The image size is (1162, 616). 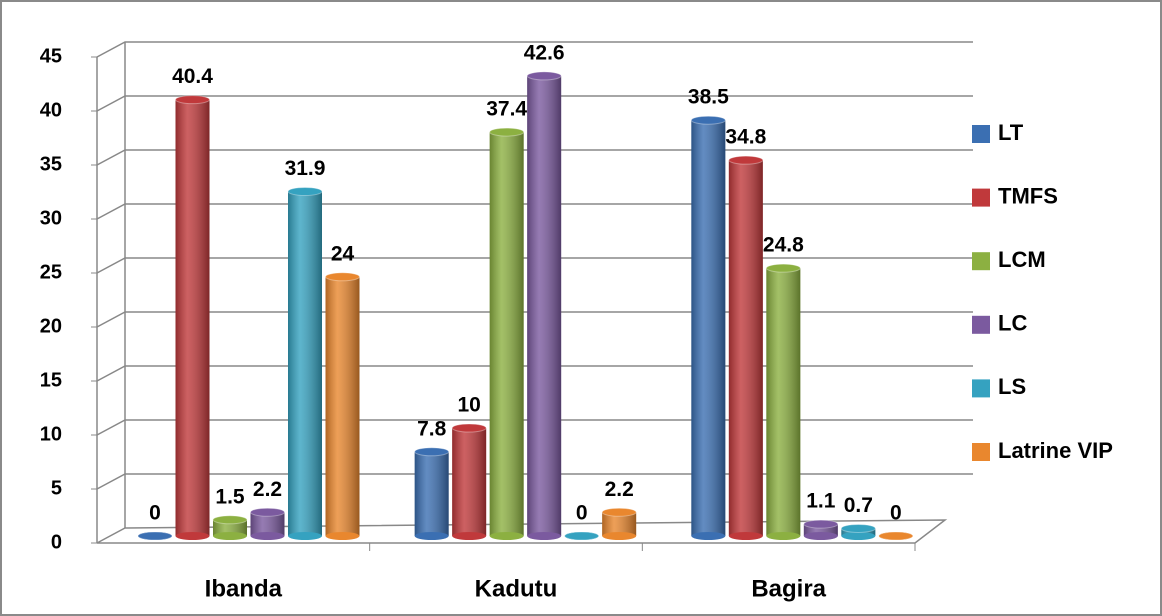 What do you see at coordinates (51, 326) in the screenshot?
I see `y-tick-label: 20` at bounding box center [51, 326].